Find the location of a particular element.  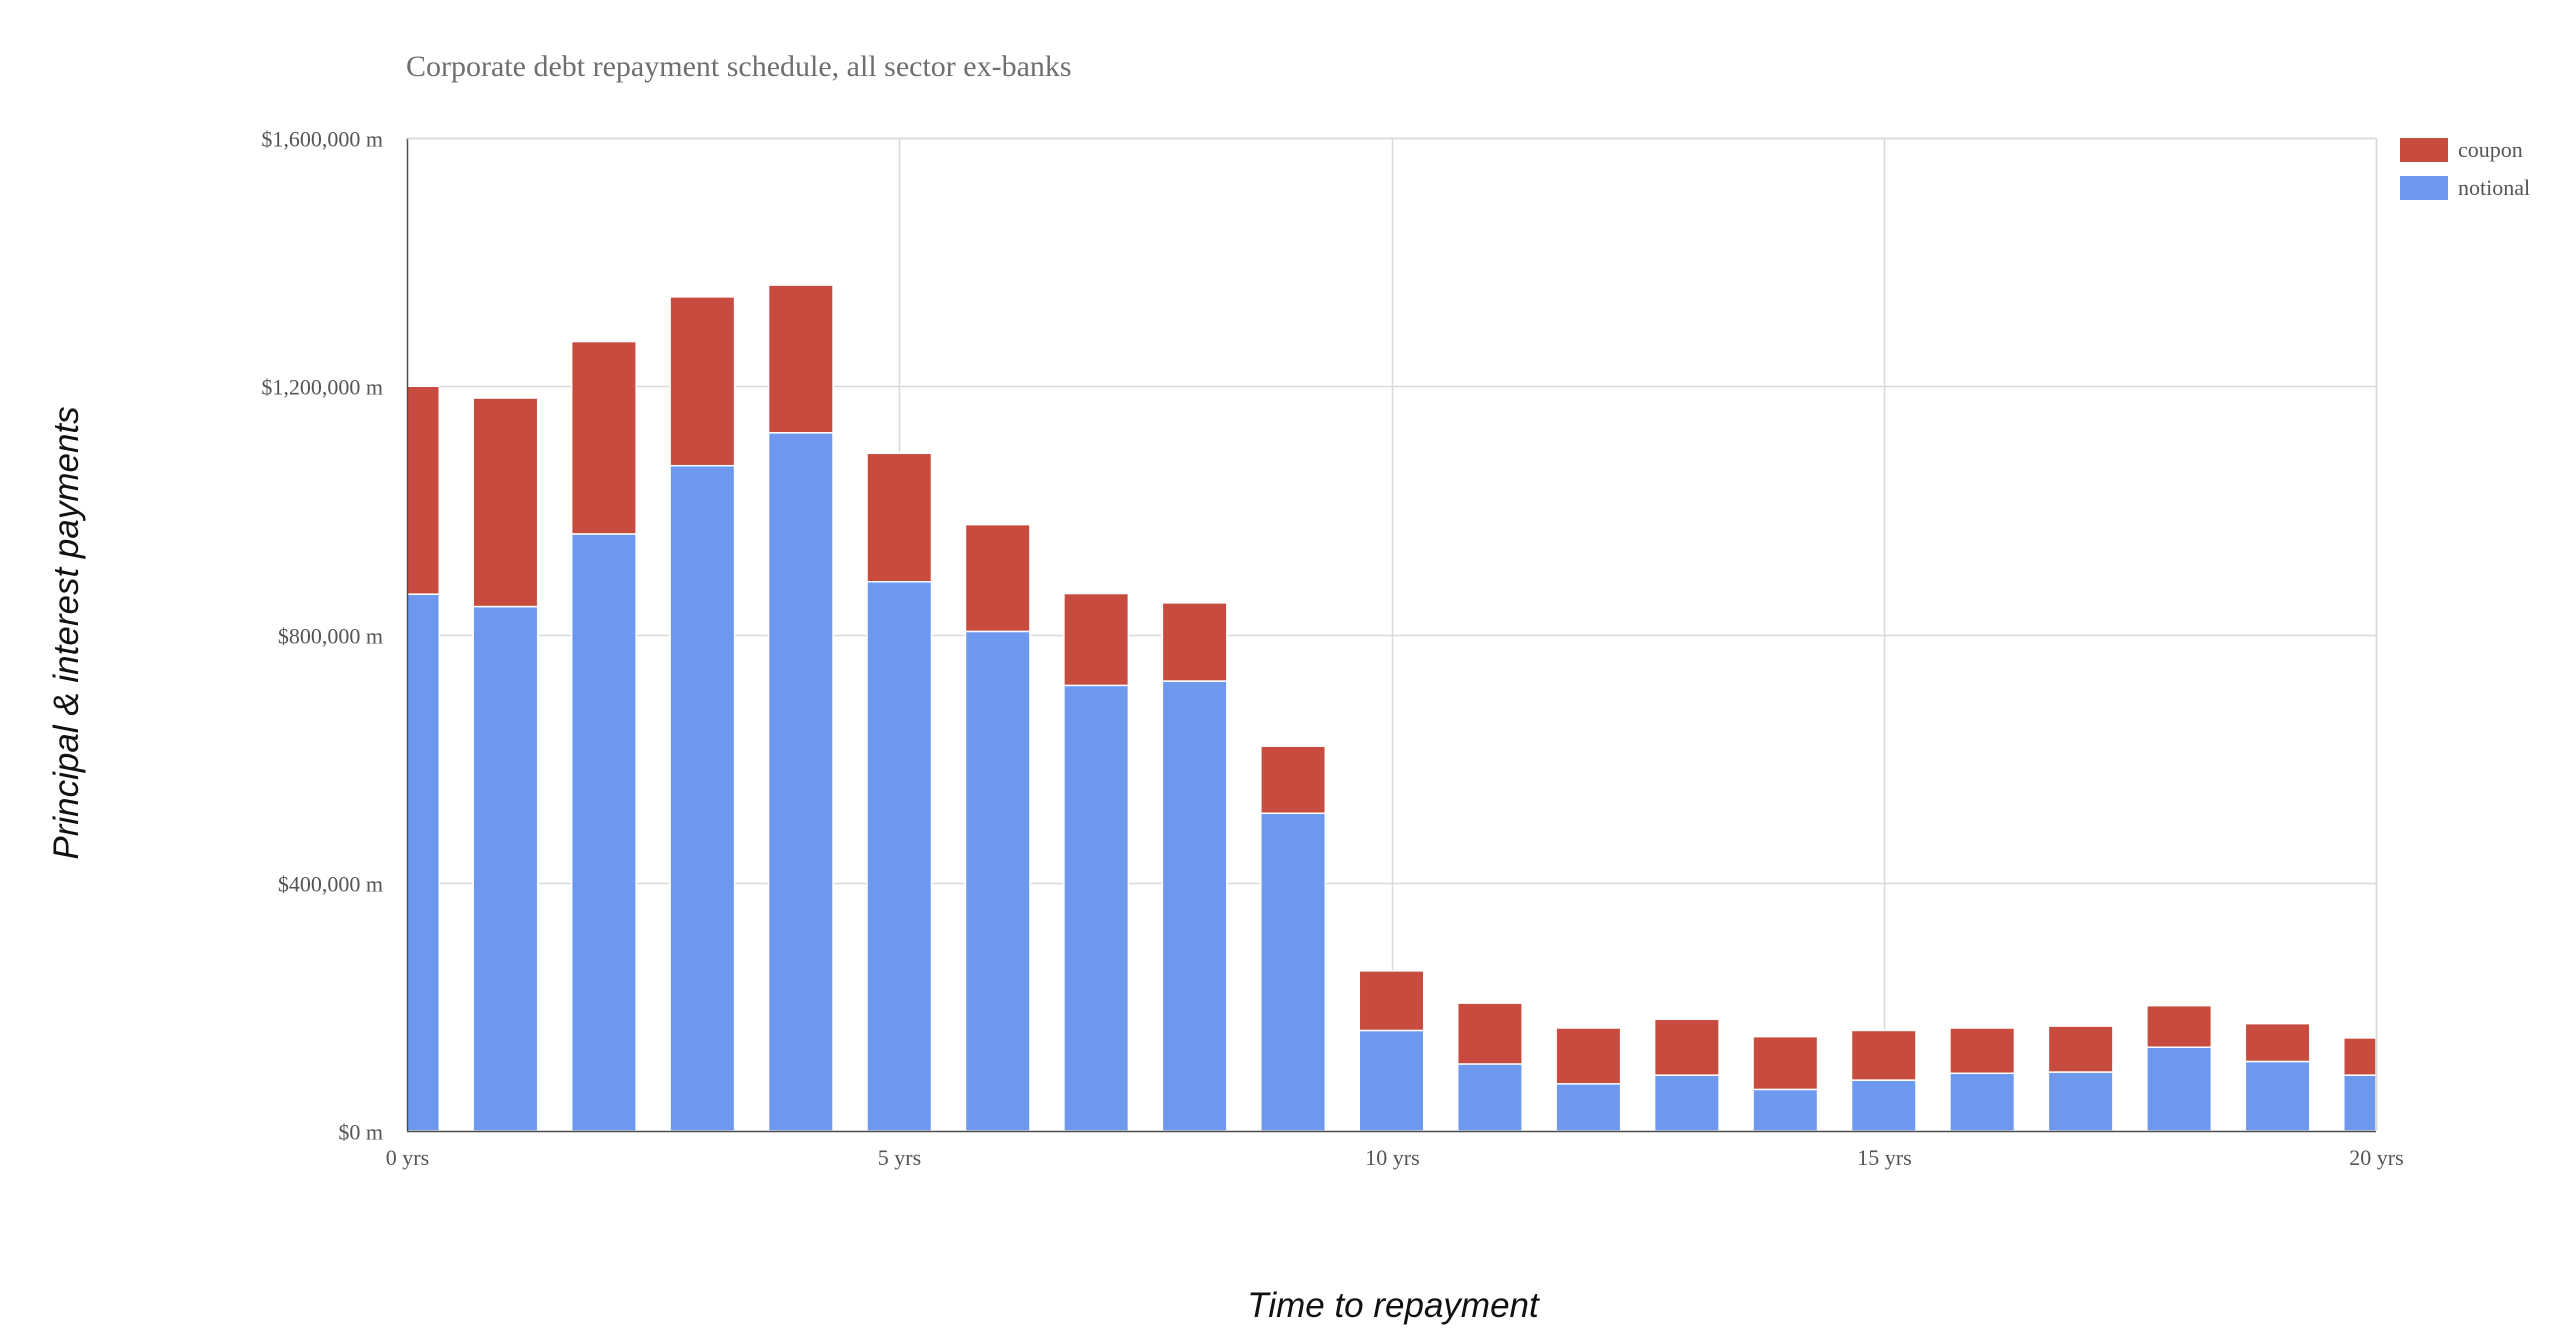

y-tick-label: $400,000 m is located at coordinates (330, 884).